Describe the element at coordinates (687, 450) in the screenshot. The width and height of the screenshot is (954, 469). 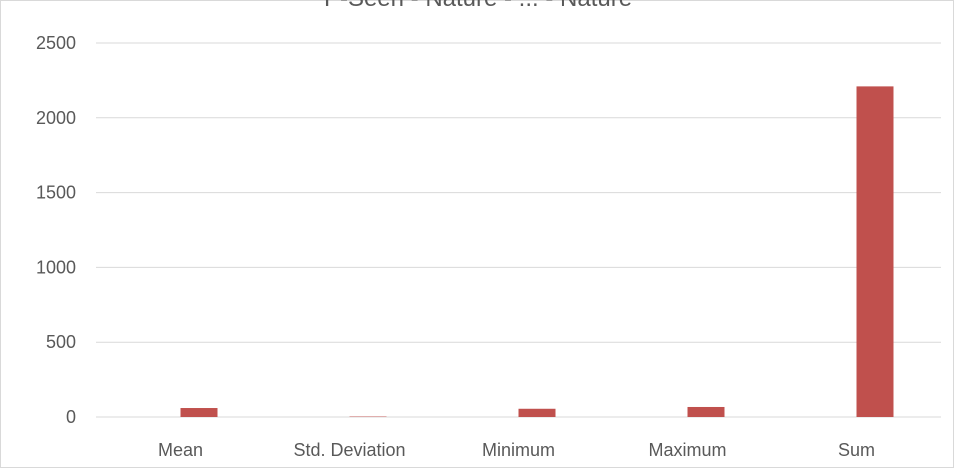
I see `x-category-label: Maximum` at that location.